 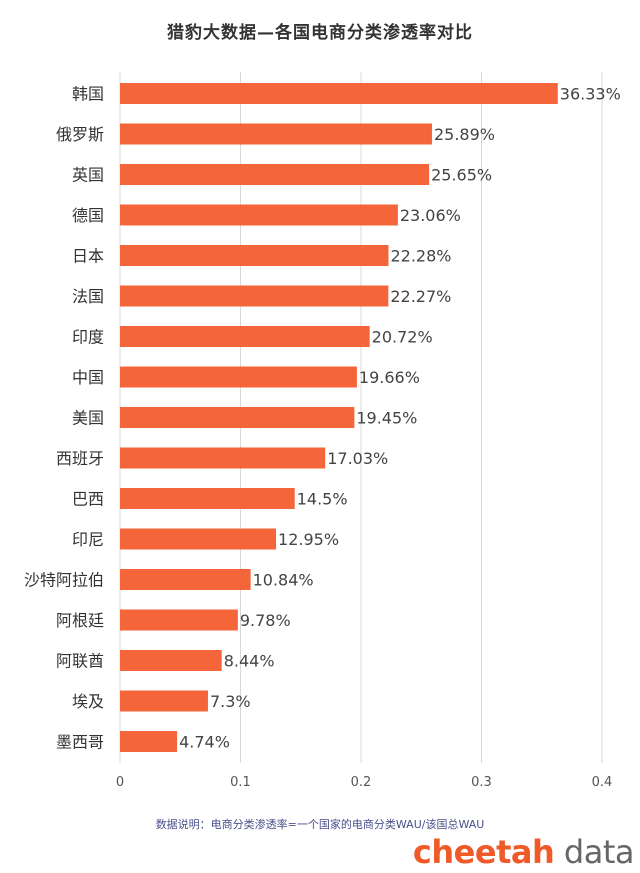 I want to click on category-label: 西班牙, so click(x=80, y=458).